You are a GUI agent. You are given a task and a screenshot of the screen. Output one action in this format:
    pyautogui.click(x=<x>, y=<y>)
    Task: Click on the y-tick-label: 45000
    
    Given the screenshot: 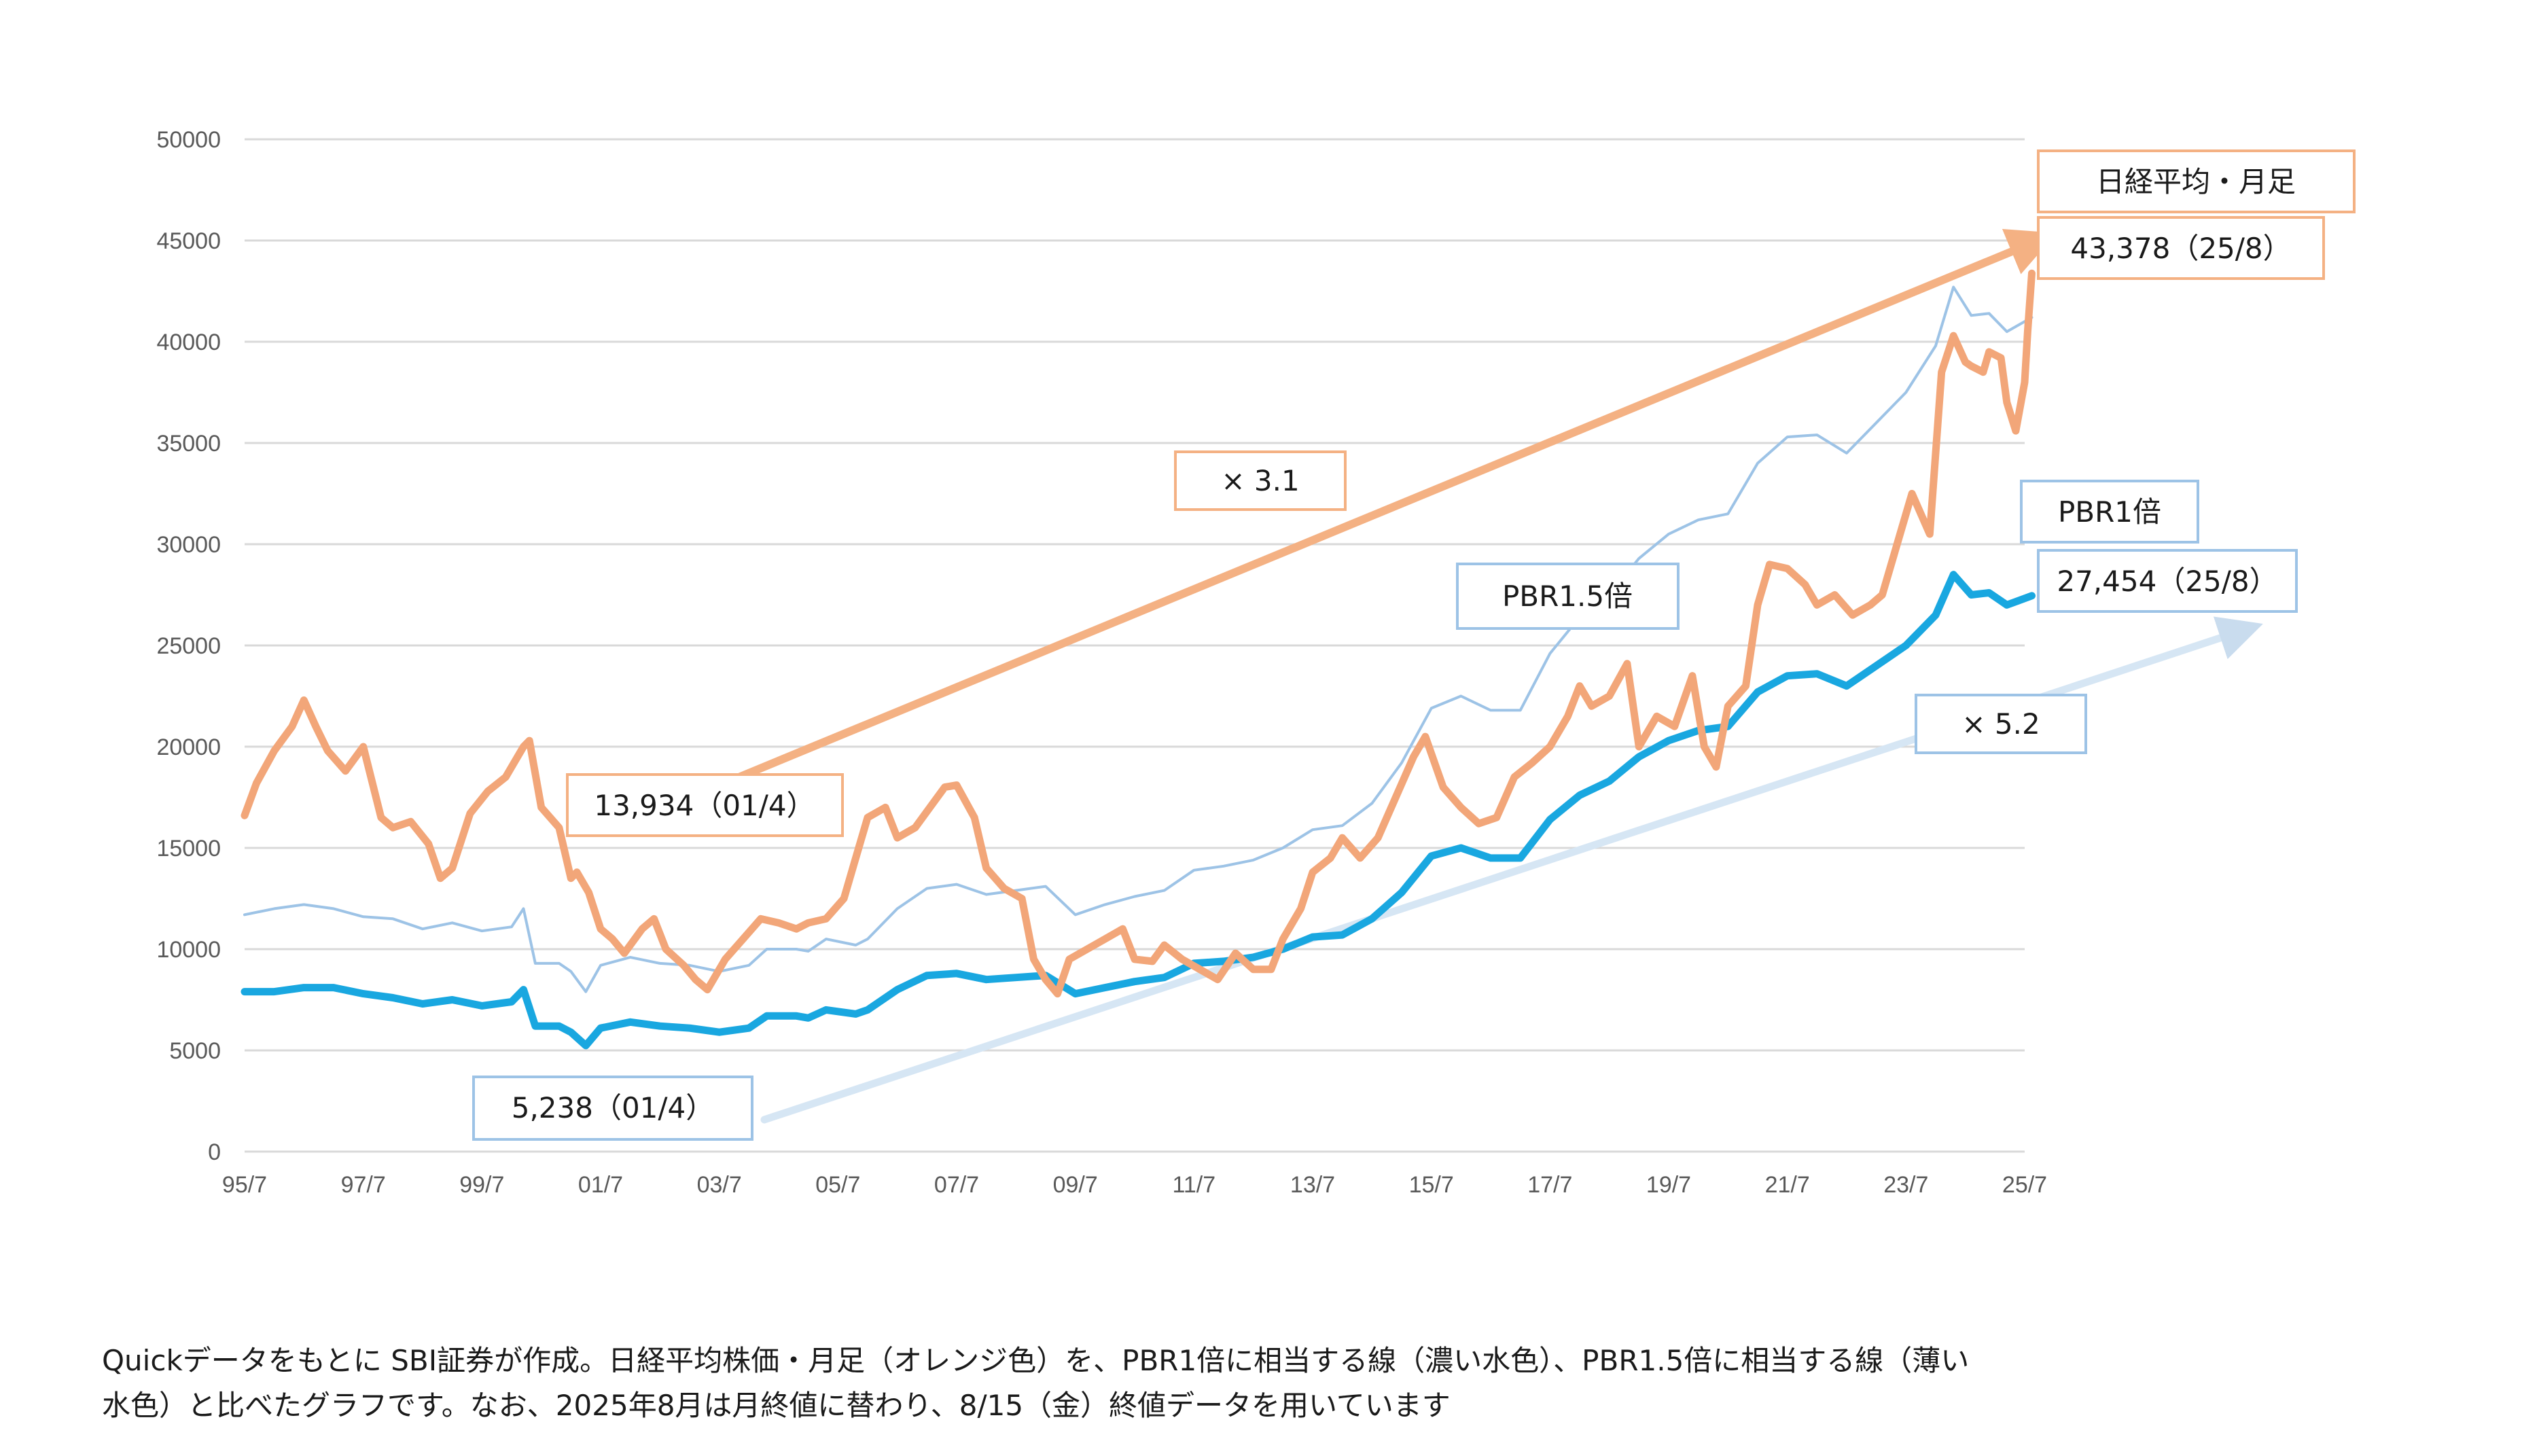 What is the action you would take?
    pyautogui.click(x=189, y=241)
    